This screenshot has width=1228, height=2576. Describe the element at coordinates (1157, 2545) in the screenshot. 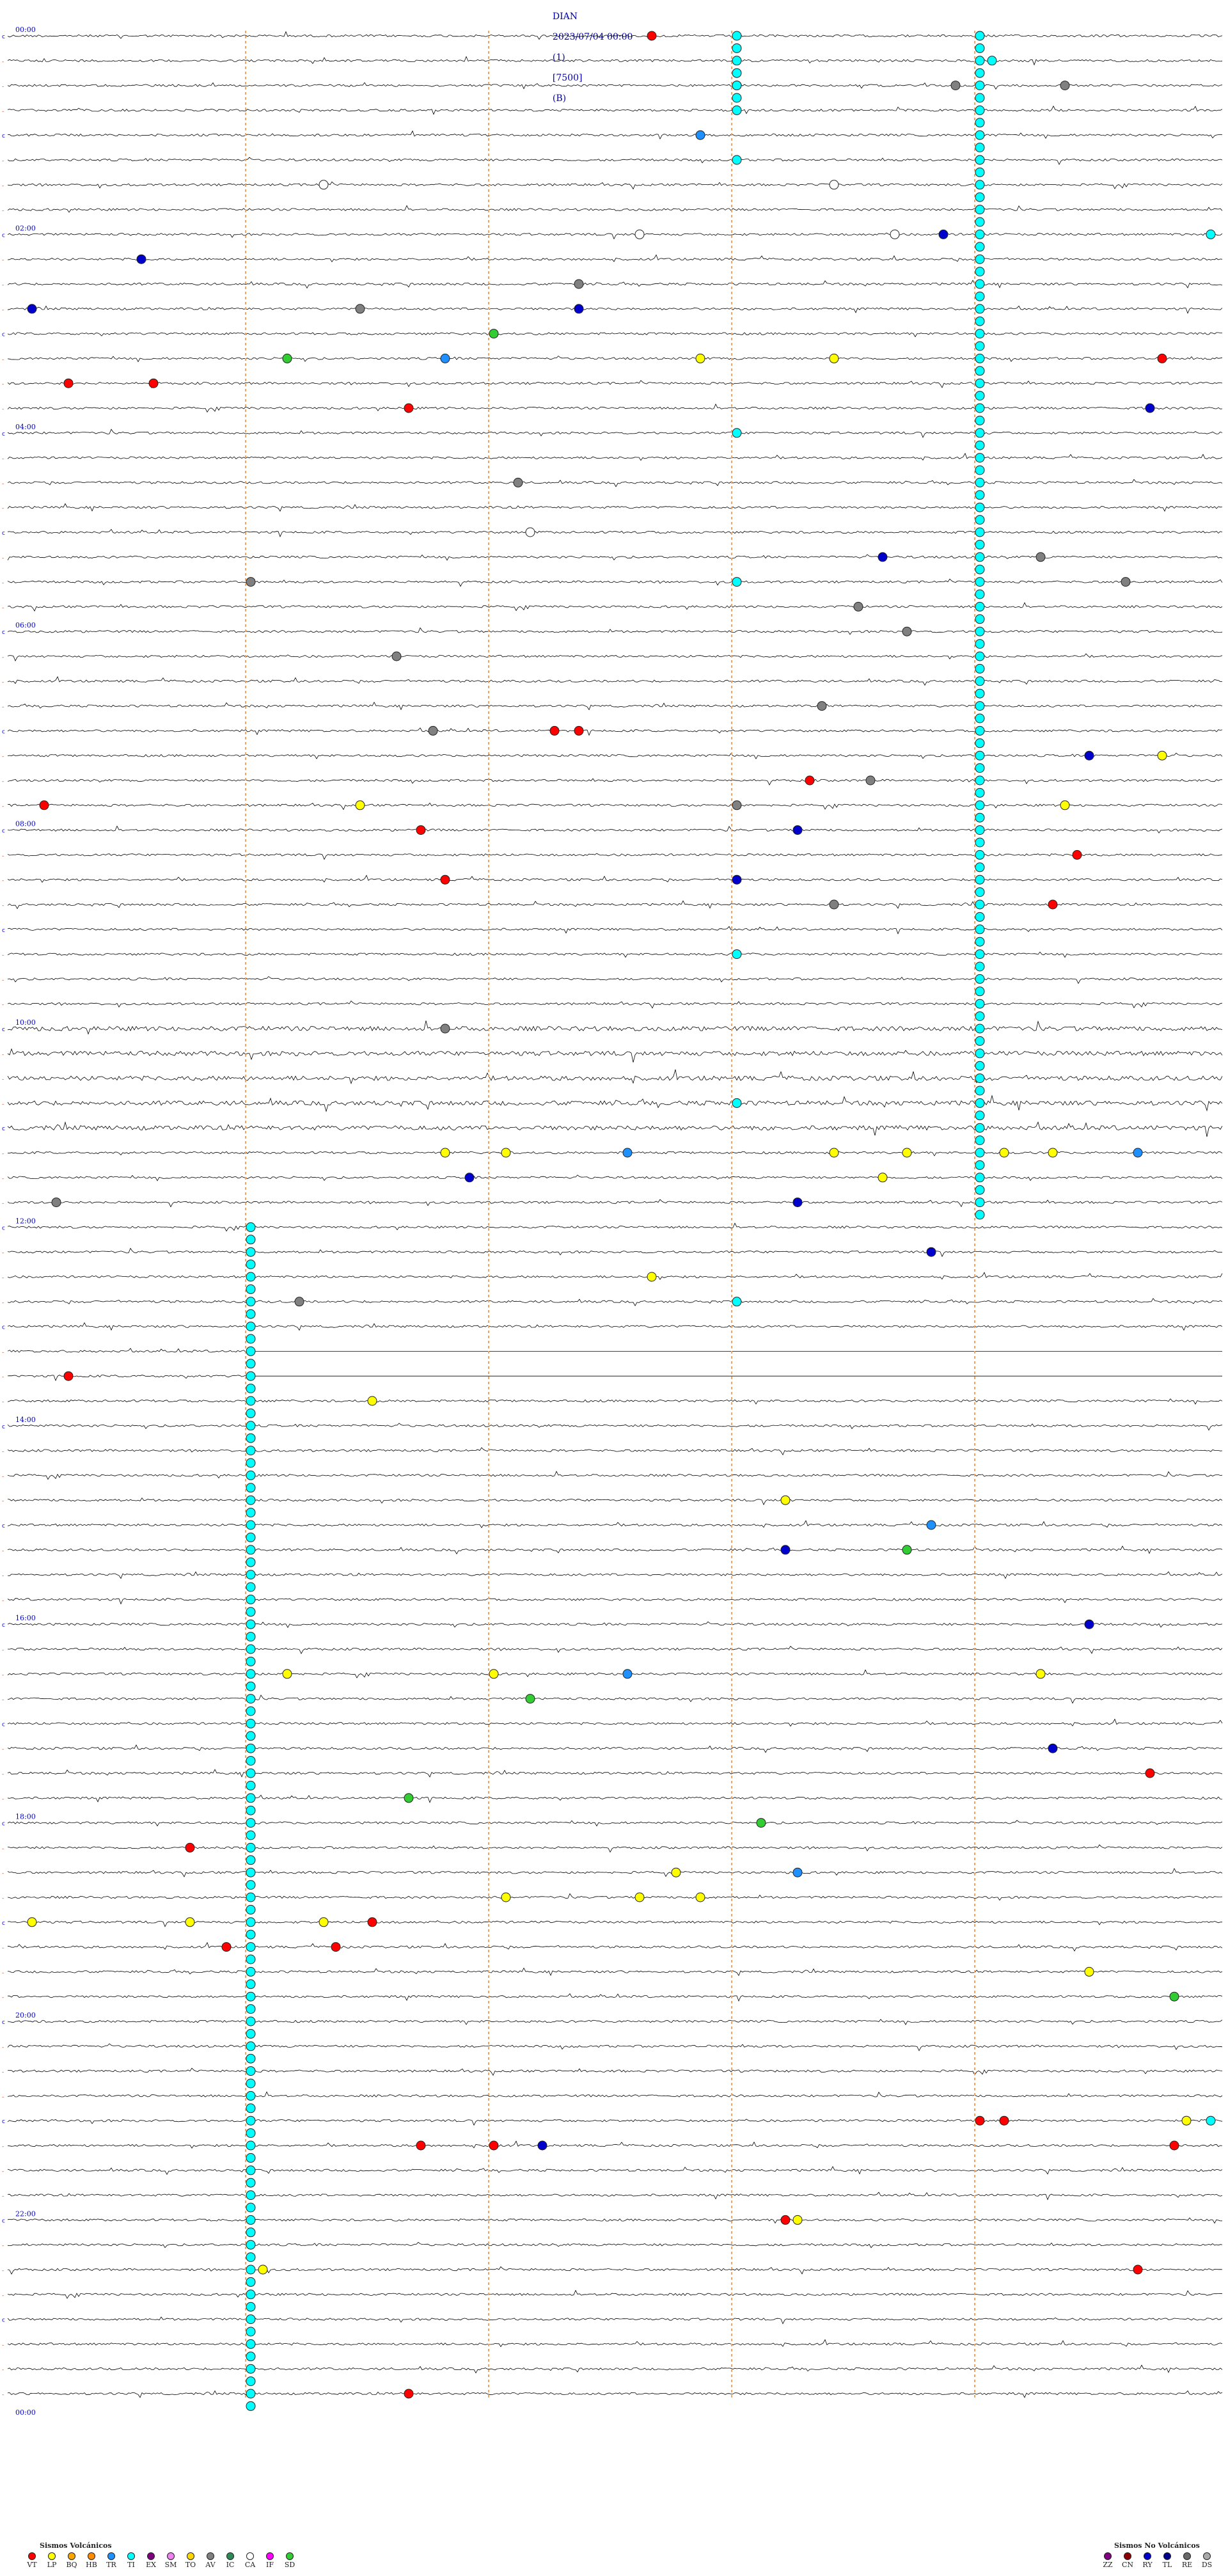

I see `legend-nonvolcanic-title: Sismos No Volcánicos` at that location.